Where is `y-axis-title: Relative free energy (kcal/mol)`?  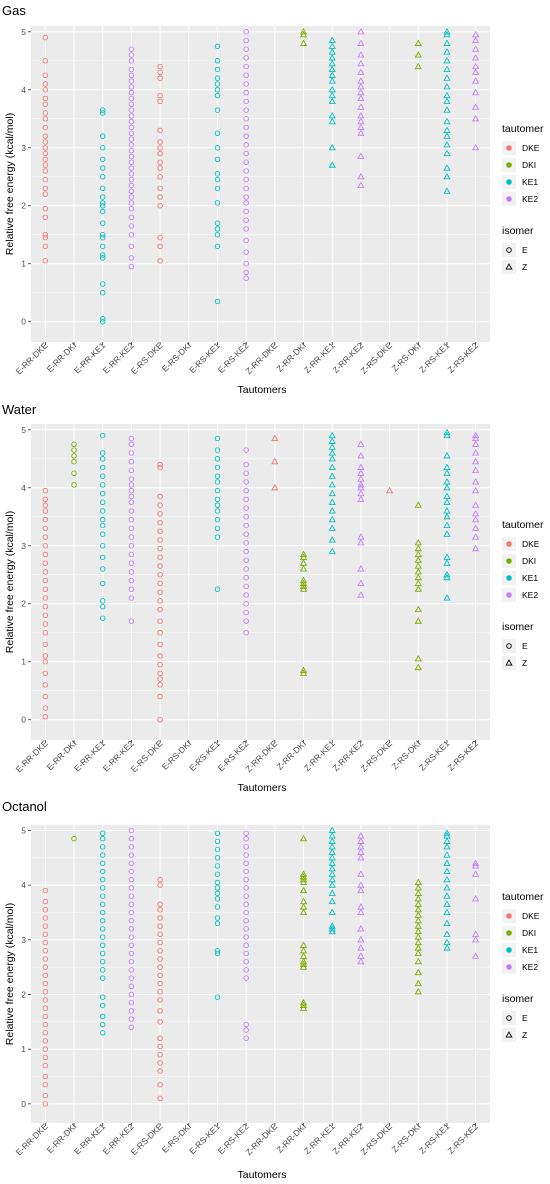
y-axis-title: Relative free energy (kcal/mol) is located at coordinates (10, 184).